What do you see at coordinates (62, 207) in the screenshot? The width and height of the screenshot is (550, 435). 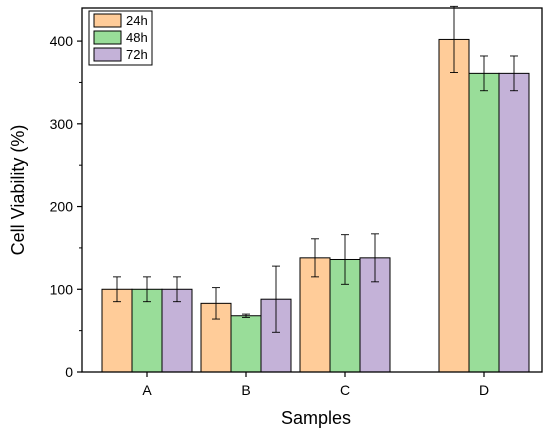 I see `y-tick-label-200: 200` at bounding box center [62, 207].